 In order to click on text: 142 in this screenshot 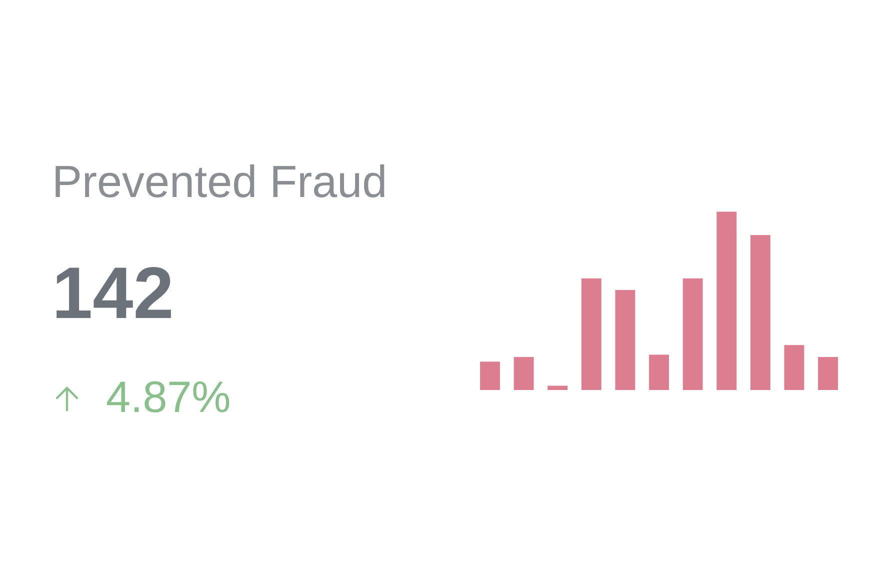, I will do `click(113, 293)`.